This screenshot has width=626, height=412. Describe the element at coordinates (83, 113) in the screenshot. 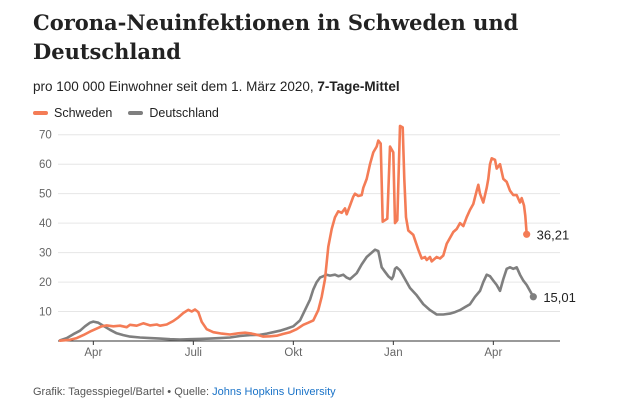

I see `legend-label-schweden: Schweden` at that location.